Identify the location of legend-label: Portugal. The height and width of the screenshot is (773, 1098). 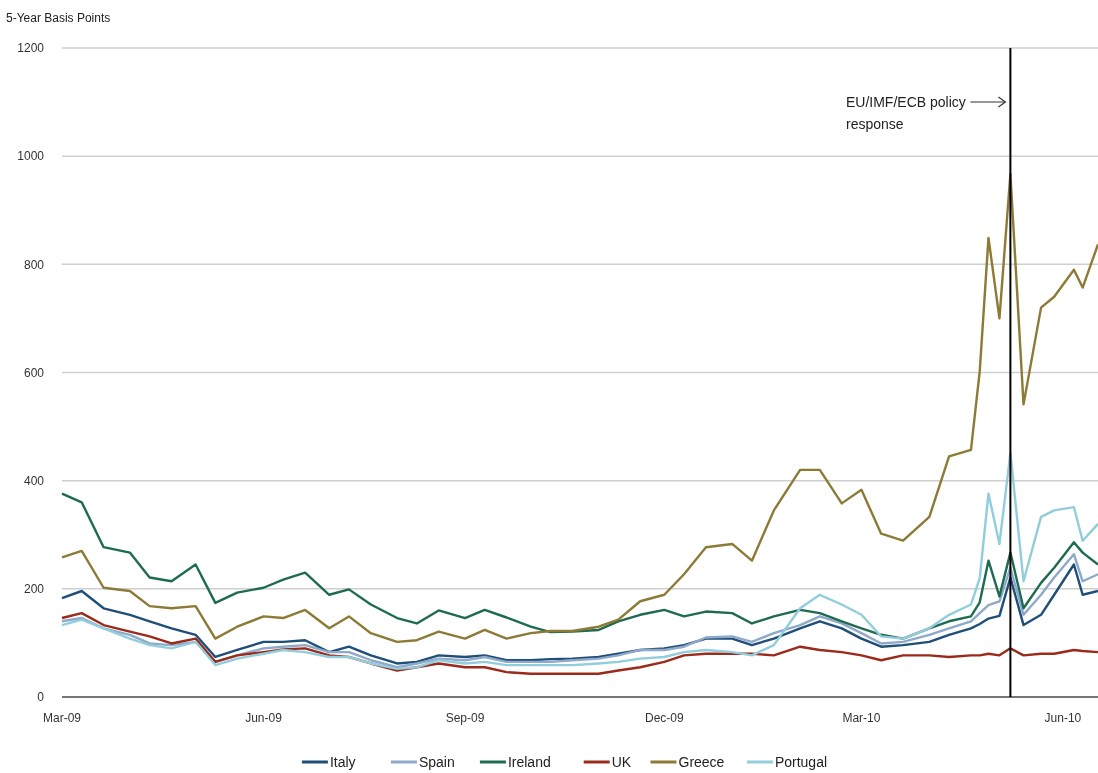
(801, 761).